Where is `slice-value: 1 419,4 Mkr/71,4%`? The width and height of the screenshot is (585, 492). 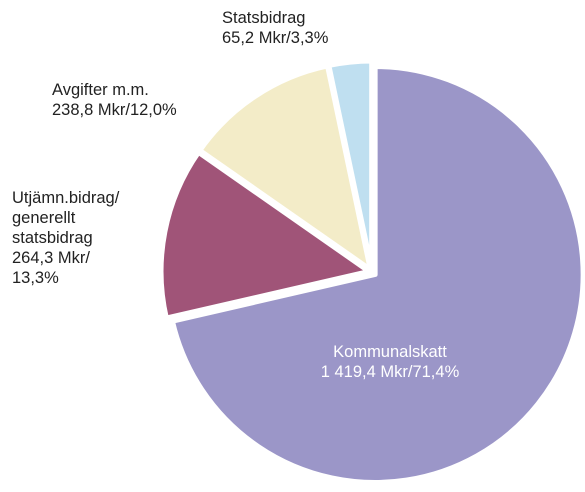 slice-value: 1 419,4 Mkr/71,4% is located at coordinates (390, 372).